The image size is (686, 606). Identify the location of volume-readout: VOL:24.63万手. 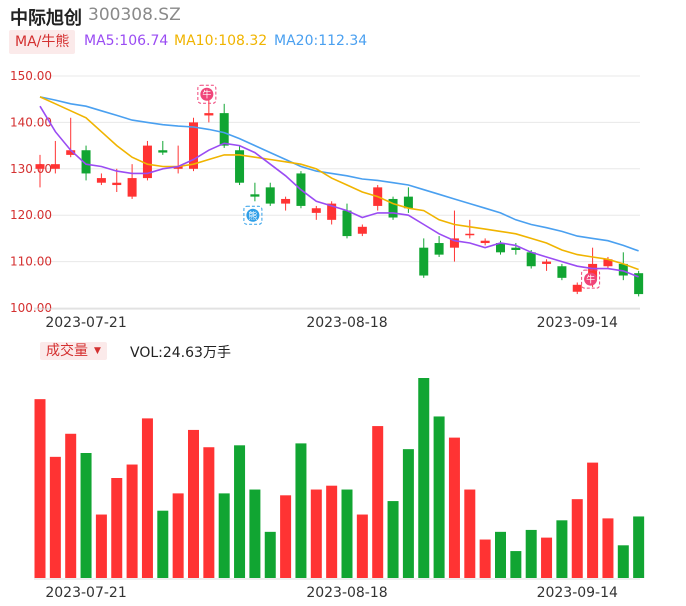
(180, 353).